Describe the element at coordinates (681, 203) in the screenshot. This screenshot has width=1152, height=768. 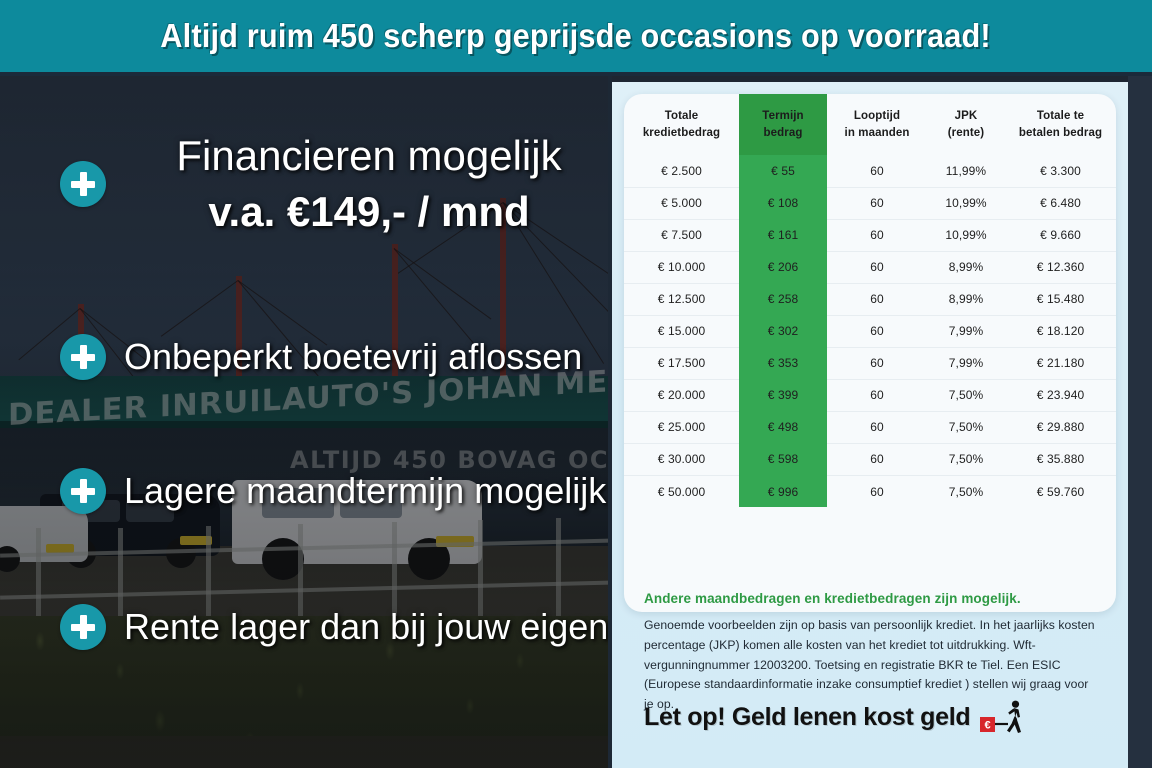
I see `cell-kredietbedrag: € 5.000` at that location.